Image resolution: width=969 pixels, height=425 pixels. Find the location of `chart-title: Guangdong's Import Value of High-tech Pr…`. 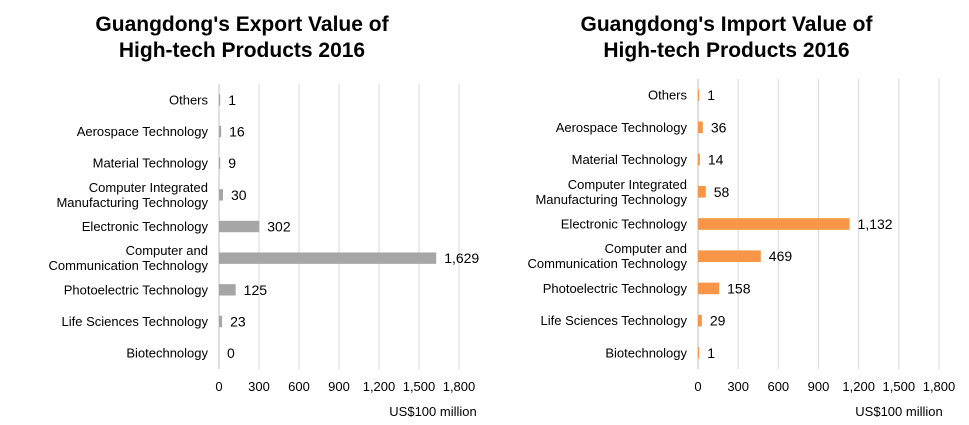

chart-title: Guangdong's Import Value of High-tech Pr… is located at coordinates (726, 38).